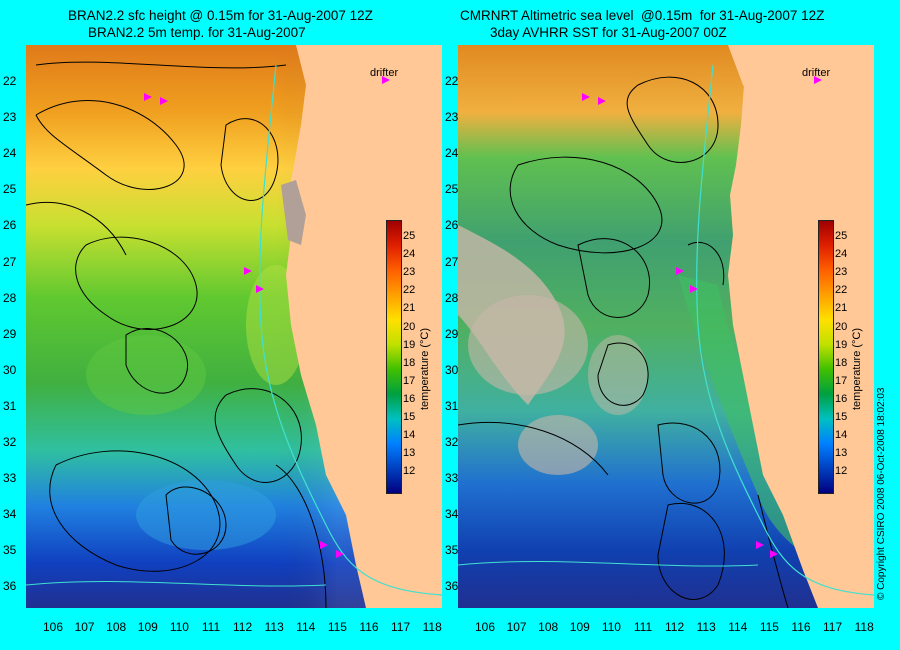 The image size is (900, 650). What do you see at coordinates (10, 117) in the screenshot?
I see `left-lat-label: 23` at bounding box center [10, 117].